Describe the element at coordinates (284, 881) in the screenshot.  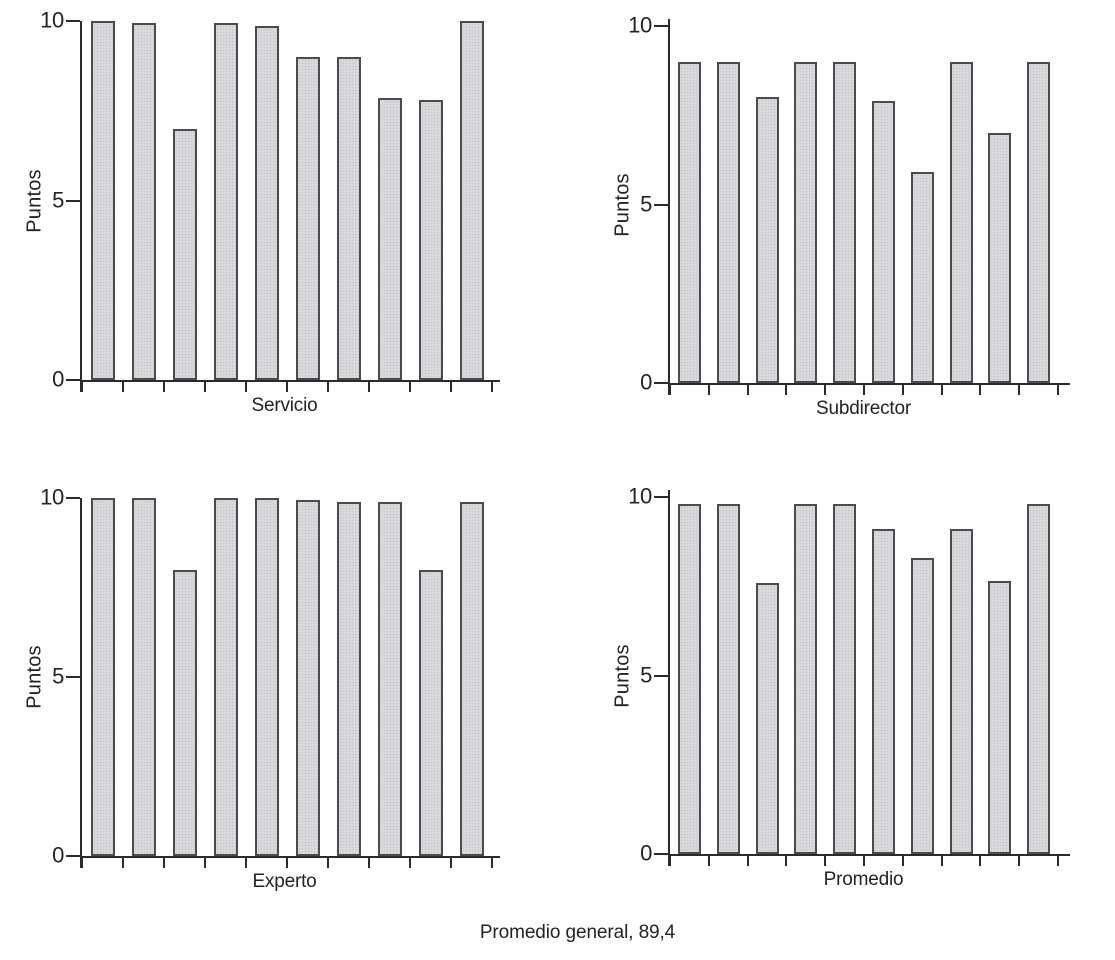
I see `x-axis-title: Experto` at that location.